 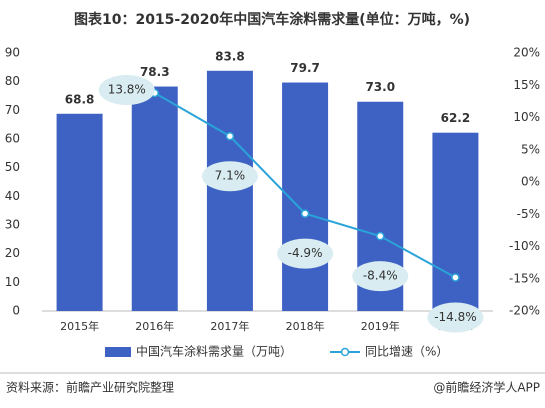 What do you see at coordinates (456, 118) in the screenshot?
I see `bar-label: 62.2` at bounding box center [456, 118].